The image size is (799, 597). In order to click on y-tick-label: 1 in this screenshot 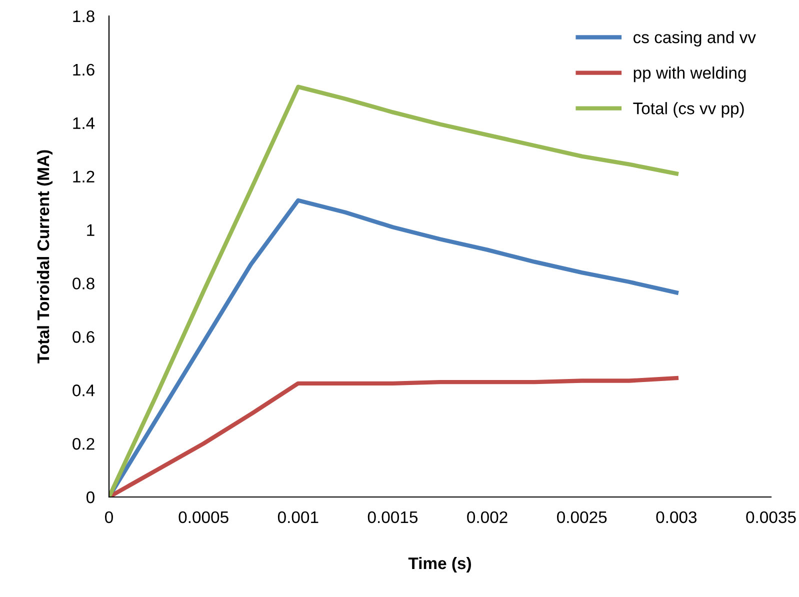, I will do `click(90, 230)`.